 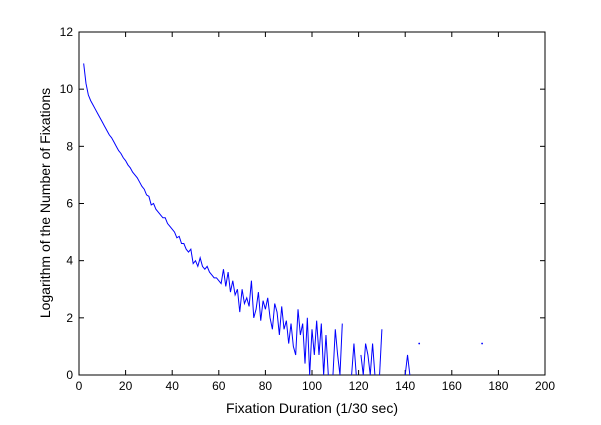 I want to click on x-tick-label: 140, so click(x=405, y=386).